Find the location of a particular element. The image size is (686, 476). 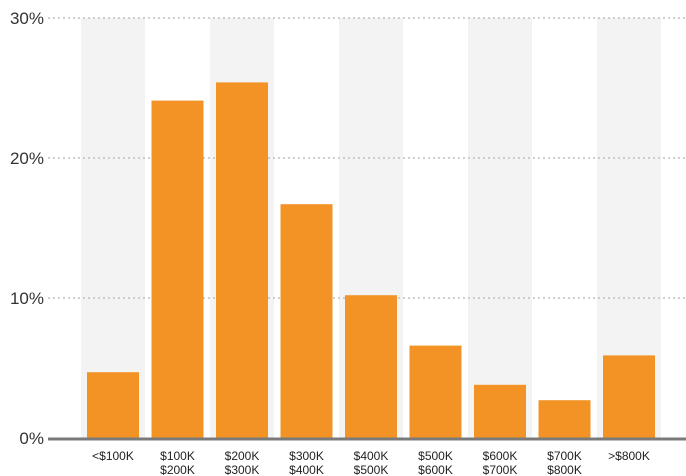

y-tick-label: 30% is located at coordinates (27, 18).